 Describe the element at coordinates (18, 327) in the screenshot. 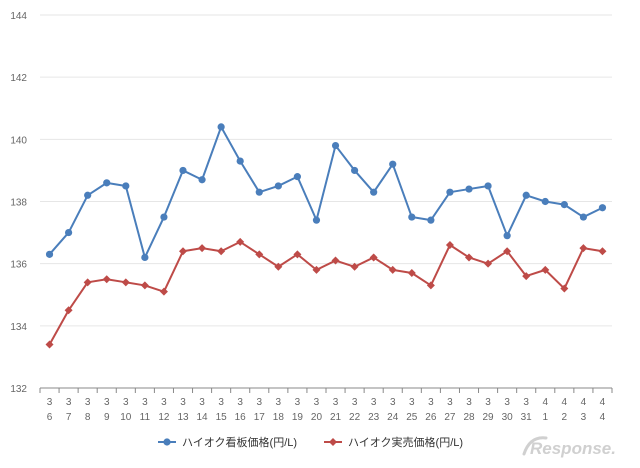

I see `y-tick-label: 134` at that location.